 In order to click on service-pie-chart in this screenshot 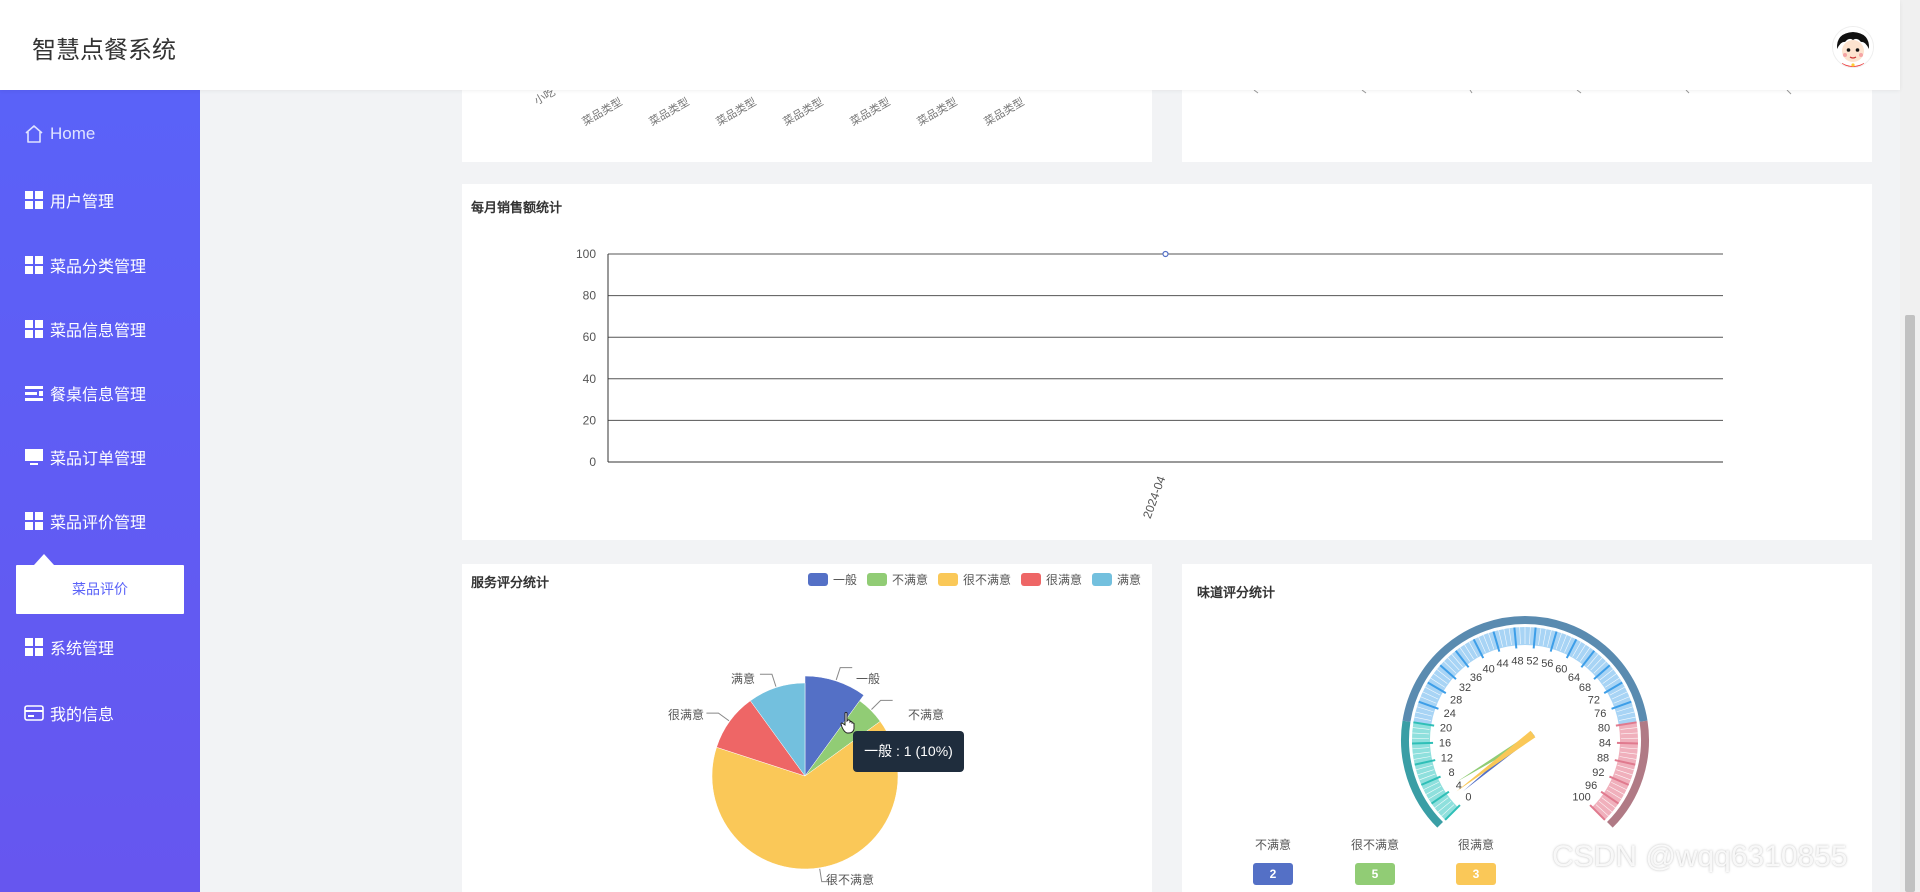, I will do `click(802, 775)`.